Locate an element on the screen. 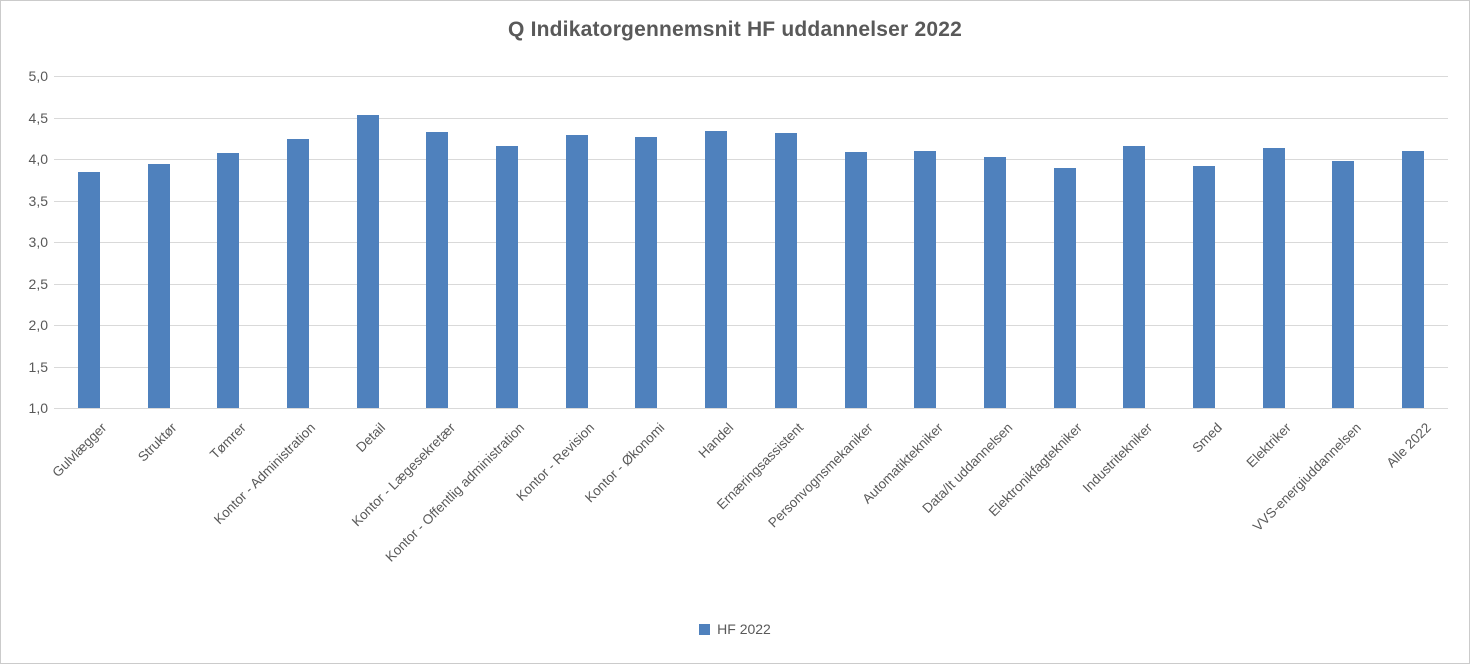 This screenshot has width=1470, height=664. y-tick-label: 4,5 is located at coordinates (38, 117).